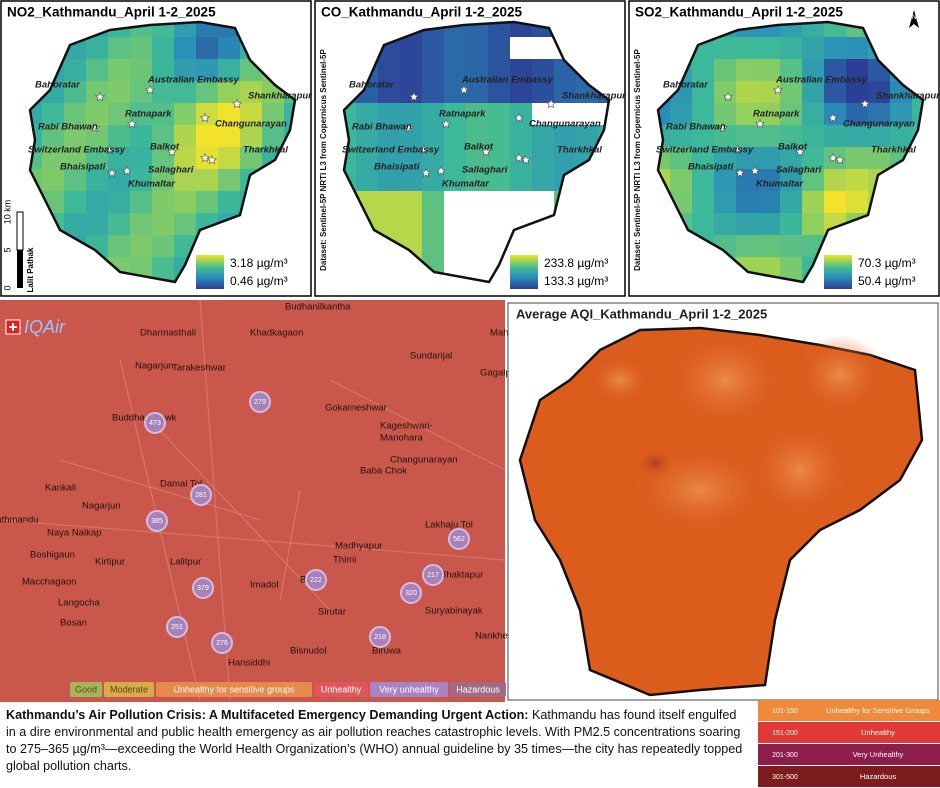  What do you see at coordinates (157, 521) in the screenshot?
I see `station-aqi: 385` at bounding box center [157, 521].